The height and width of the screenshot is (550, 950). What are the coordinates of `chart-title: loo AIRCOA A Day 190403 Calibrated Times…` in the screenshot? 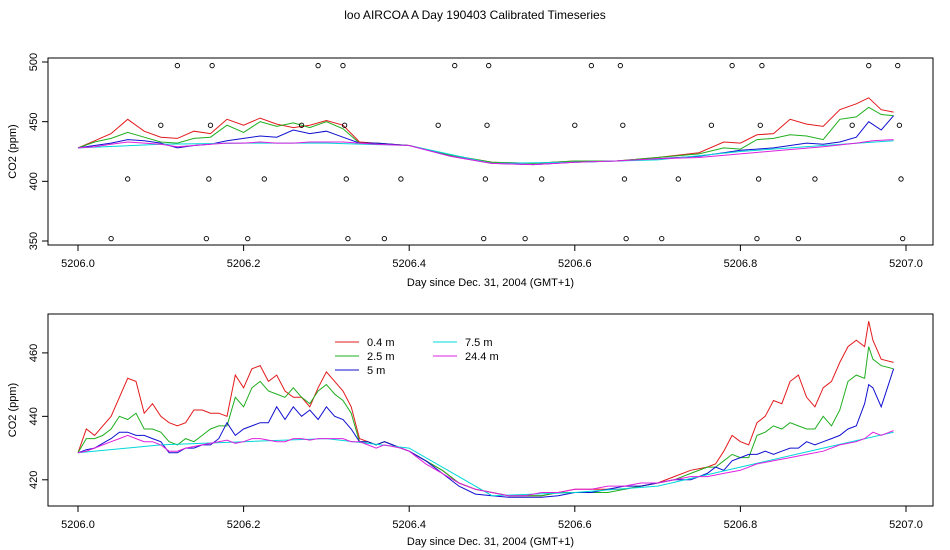 It's located at (474, 15).